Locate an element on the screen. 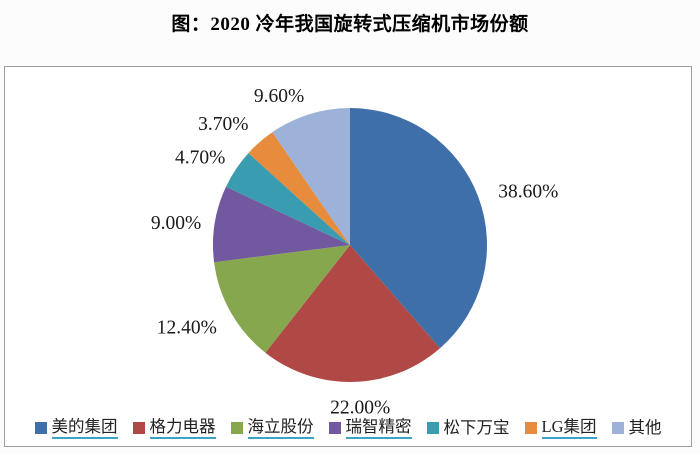 The image size is (700, 454). legend: 美的集团 格力电器 海立股份 瑞智精密 松下万宝 LG集团 其他 is located at coordinates (348, 428).